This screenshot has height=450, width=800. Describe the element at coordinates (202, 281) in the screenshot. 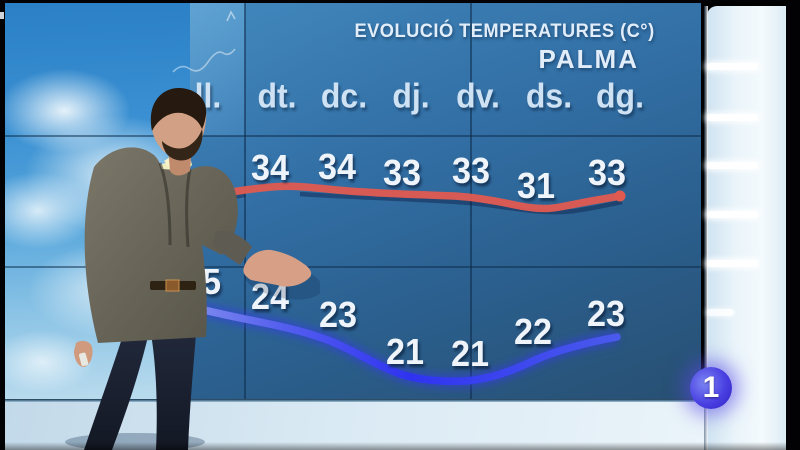

I see `min-temp-monday: 25` at that location.